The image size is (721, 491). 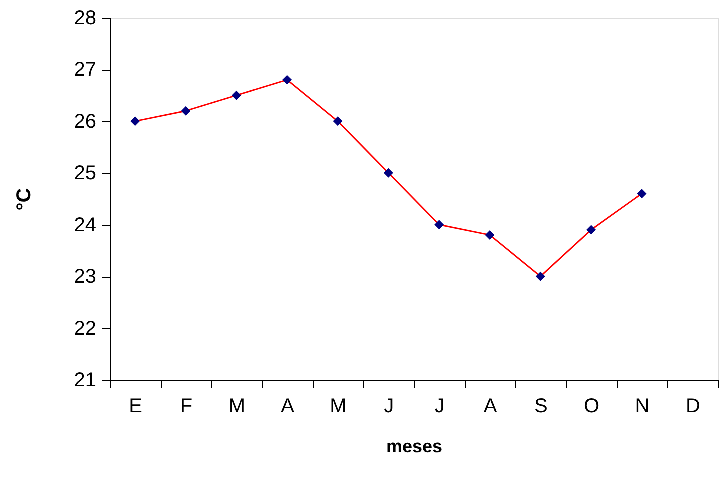 What do you see at coordinates (85, 277) in the screenshot?
I see `y-tick-label: 23` at bounding box center [85, 277].